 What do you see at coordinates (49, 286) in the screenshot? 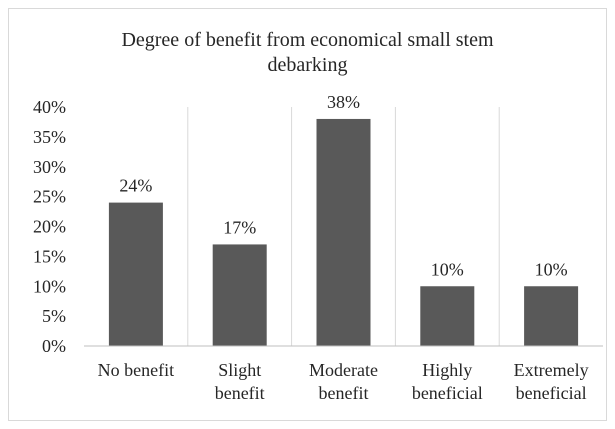
I see `y-tick-label: 10%` at bounding box center [49, 286].